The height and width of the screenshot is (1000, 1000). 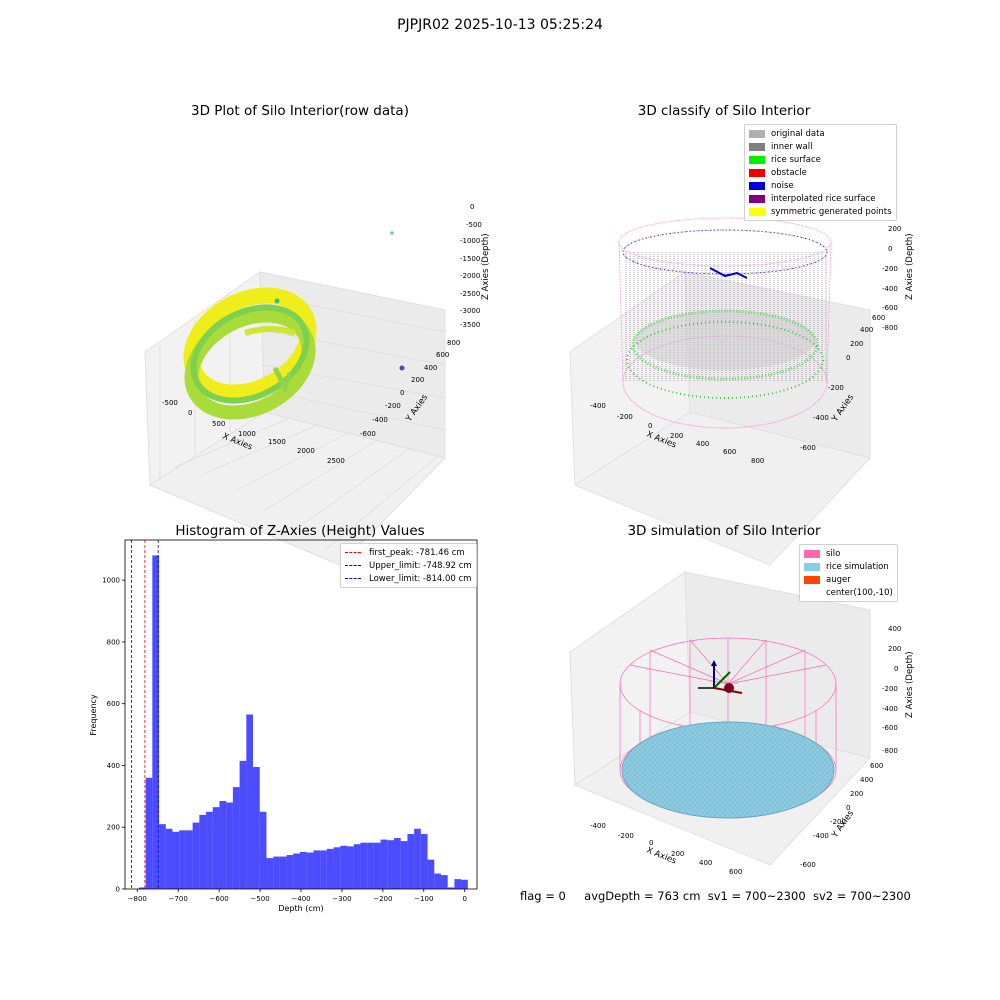 I want to click on histogram-x-tick-label: −700, so click(x=178, y=899).